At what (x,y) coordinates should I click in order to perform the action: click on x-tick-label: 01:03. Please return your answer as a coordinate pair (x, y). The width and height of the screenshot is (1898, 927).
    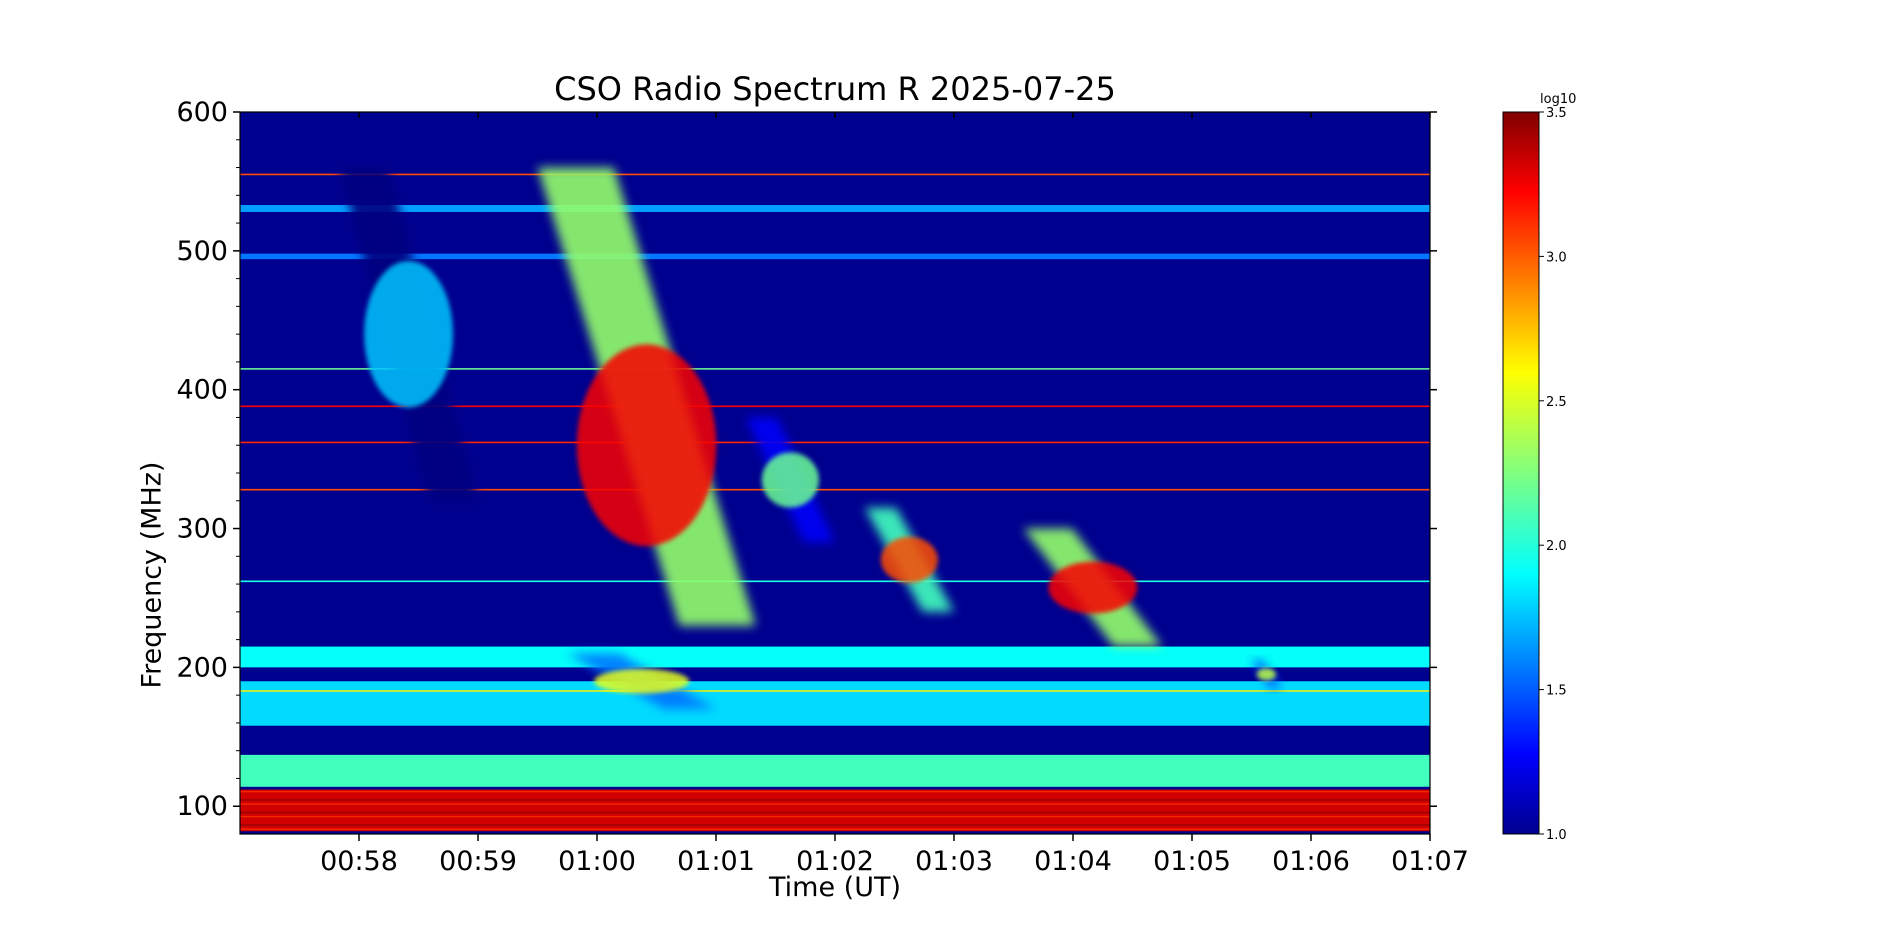
    Looking at the image, I should click on (954, 861).